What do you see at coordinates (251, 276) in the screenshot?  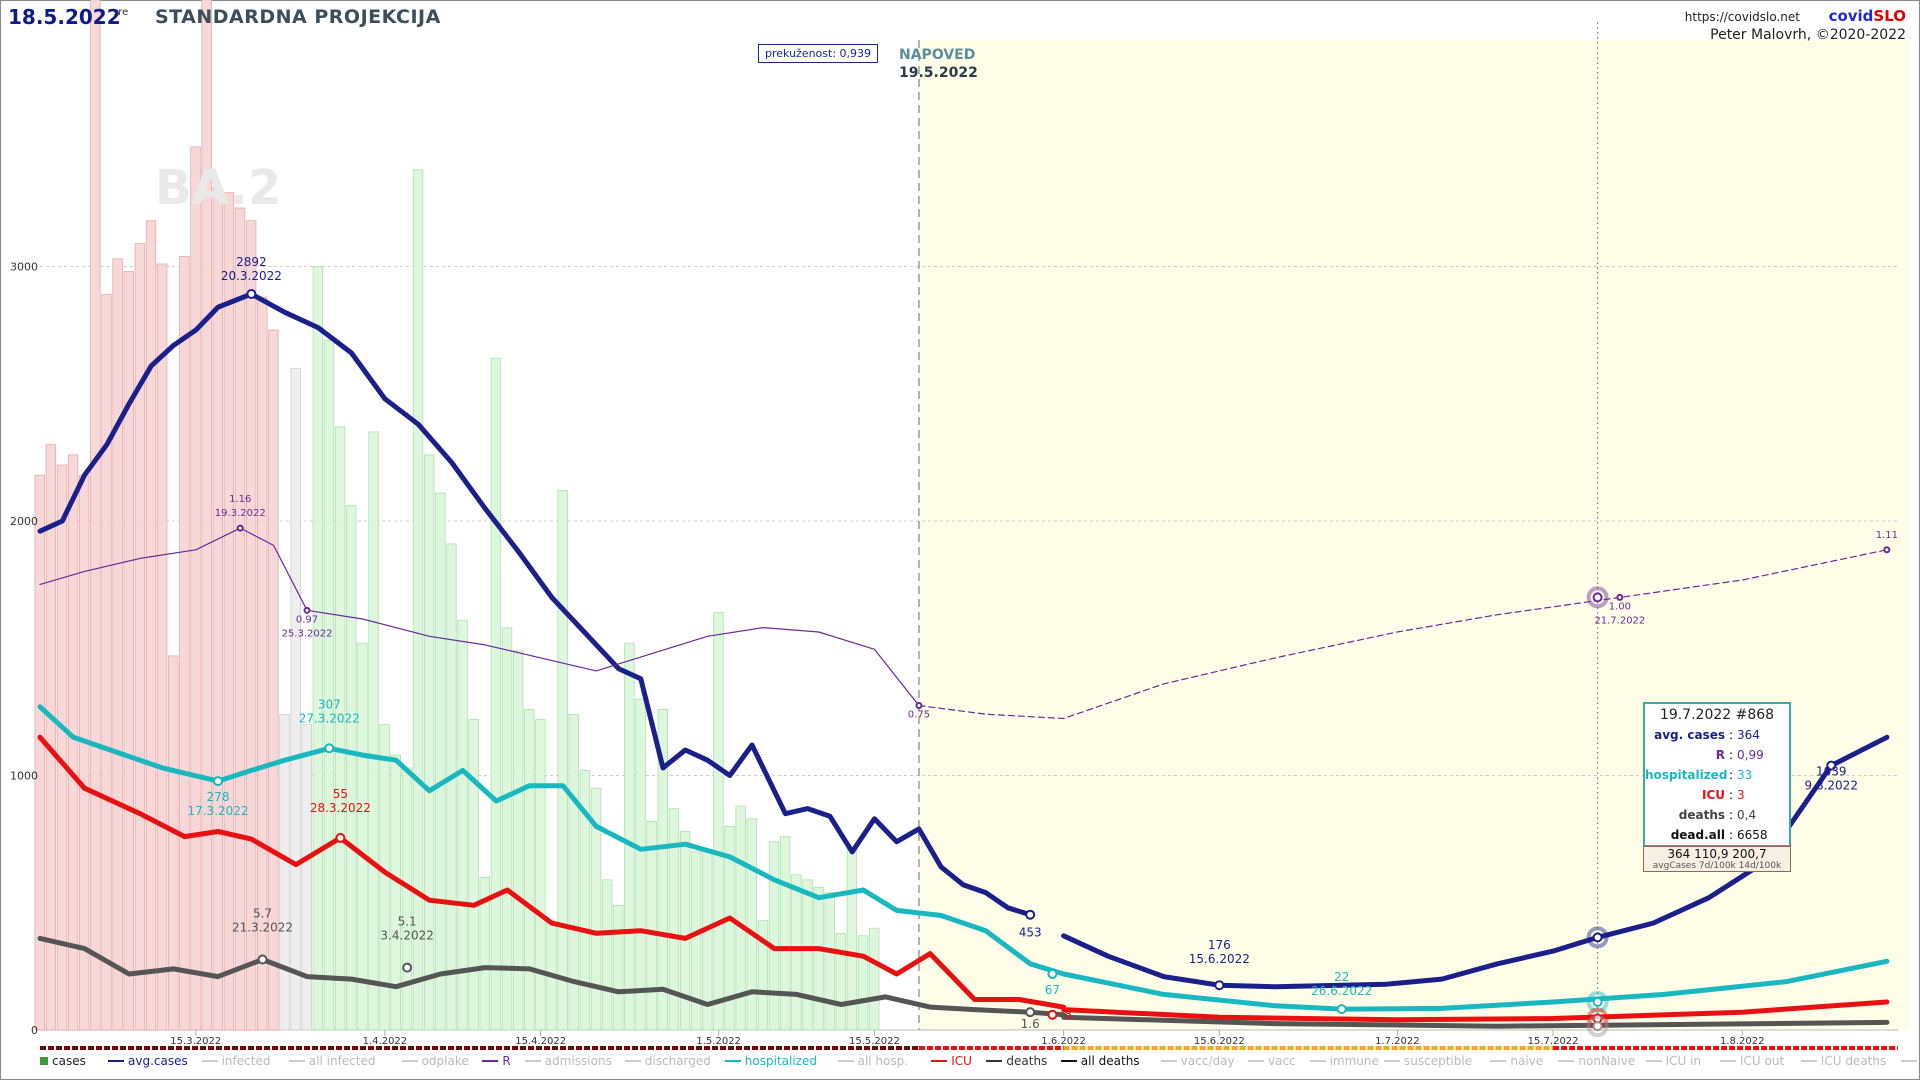 I see `point-date-label: 20.3.2022` at bounding box center [251, 276].